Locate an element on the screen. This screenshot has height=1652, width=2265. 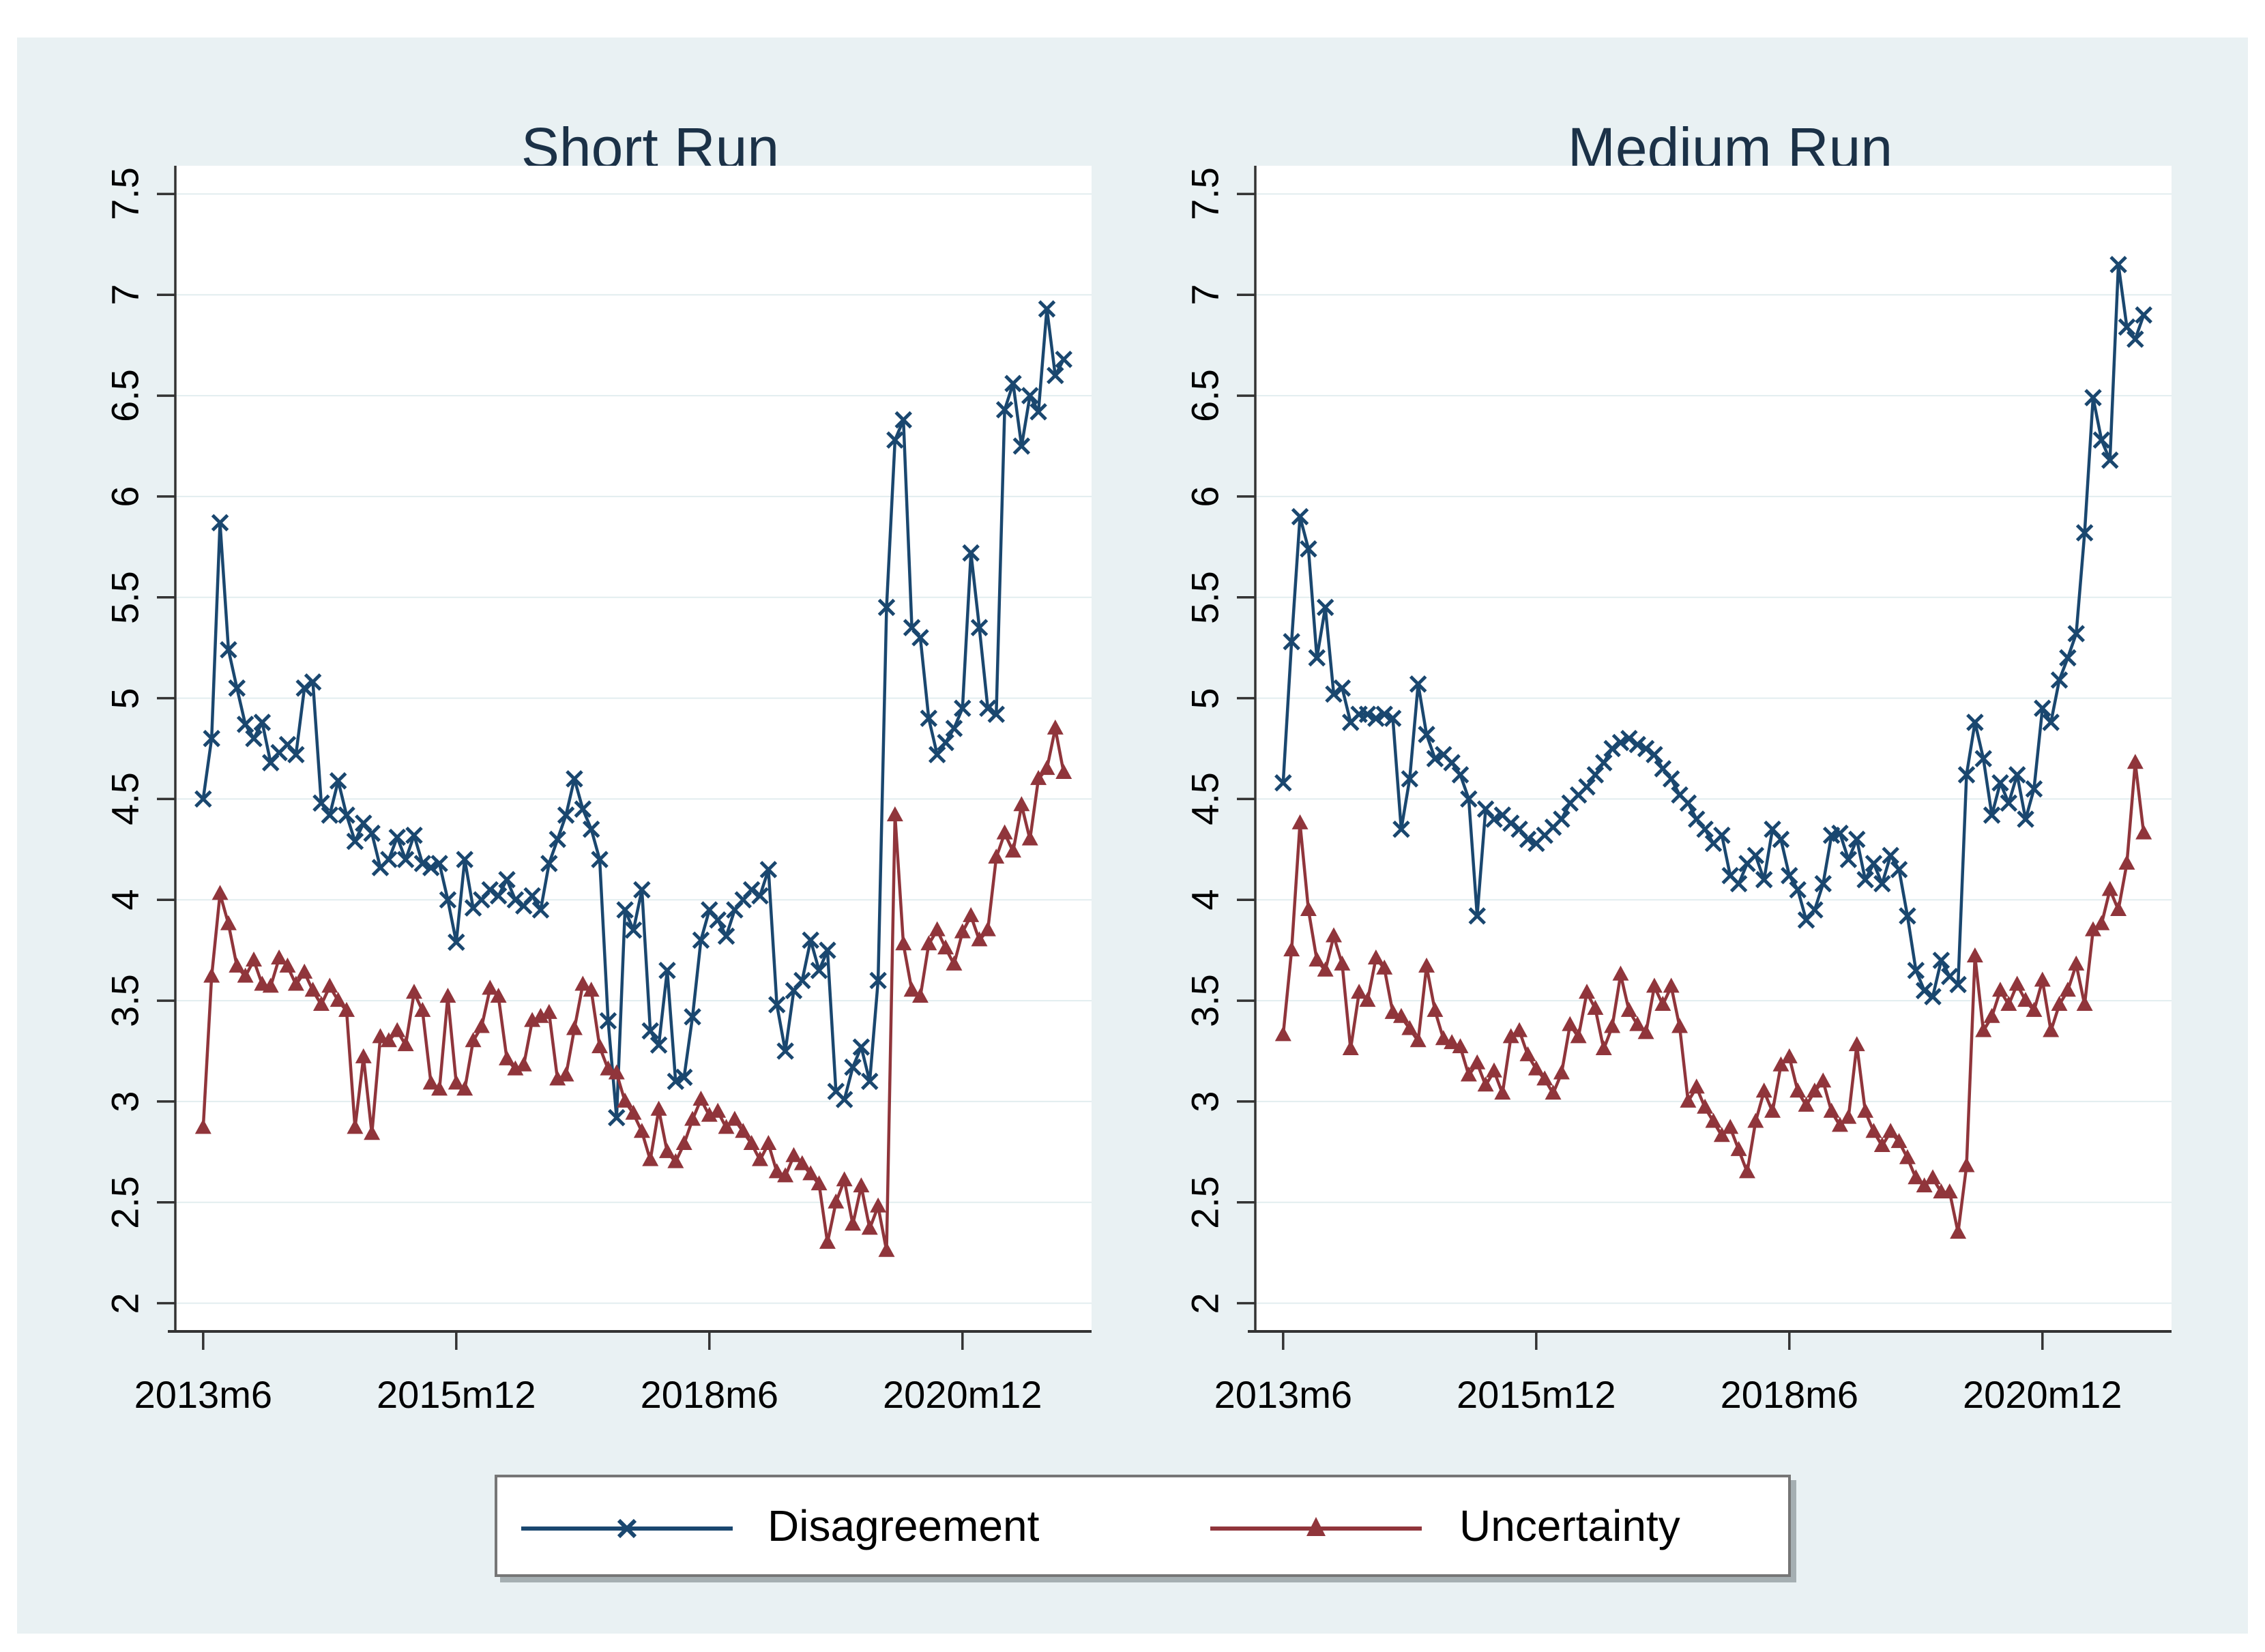
x-marker-icon is located at coordinates (627, 1529).